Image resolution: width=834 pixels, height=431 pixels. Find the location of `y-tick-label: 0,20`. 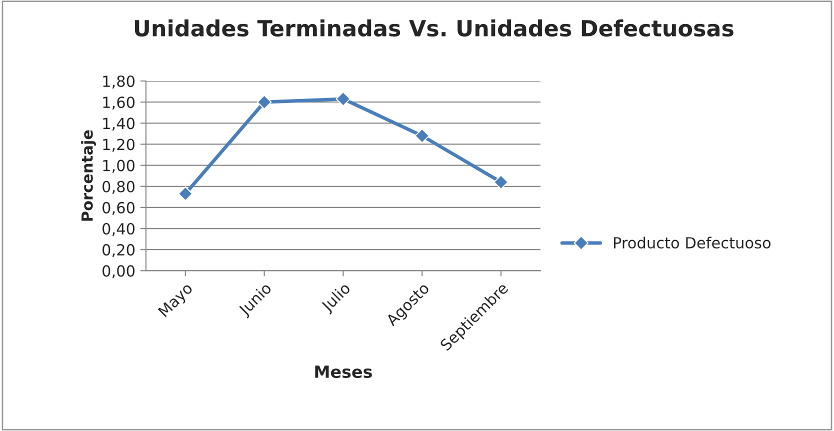

y-tick-label: 0,20 is located at coordinates (118, 251).